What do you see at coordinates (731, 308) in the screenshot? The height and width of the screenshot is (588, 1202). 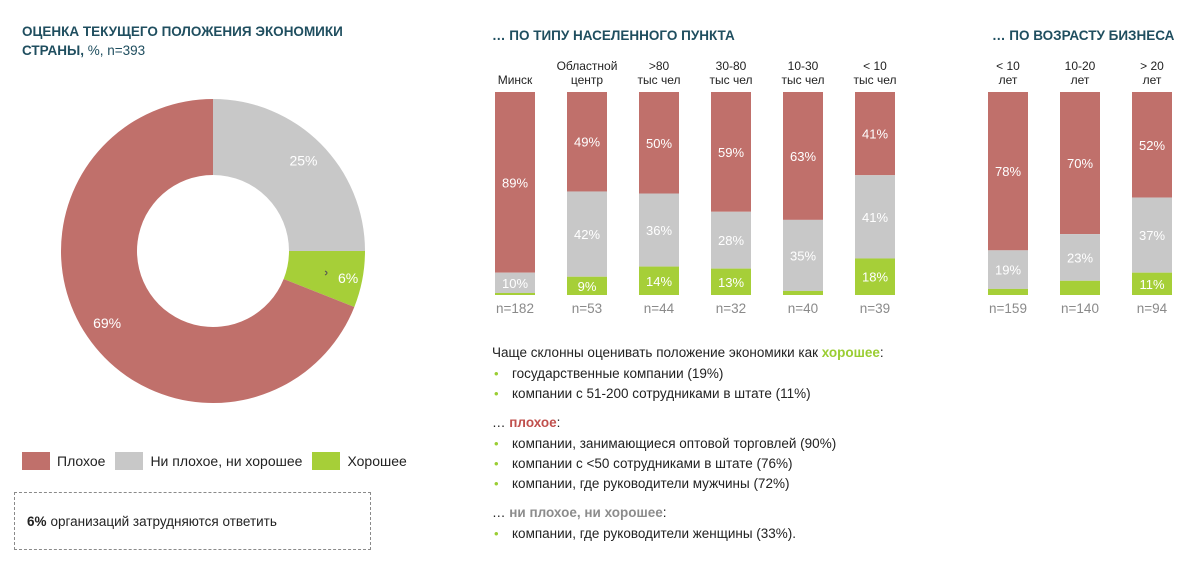 I see `settlement-sample-size: n=32` at bounding box center [731, 308].